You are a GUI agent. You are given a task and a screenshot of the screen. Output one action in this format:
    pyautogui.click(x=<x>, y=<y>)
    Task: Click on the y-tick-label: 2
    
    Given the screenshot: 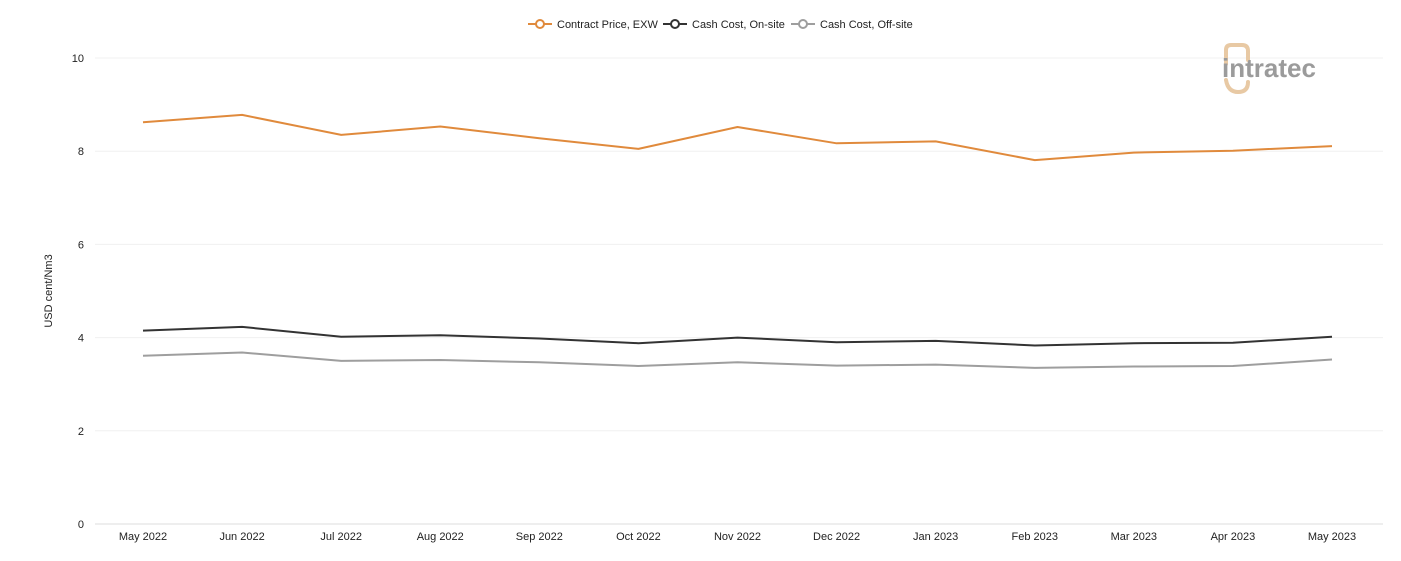 What is the action you would take?
    pyautogui.click(x=81, y=432)
    